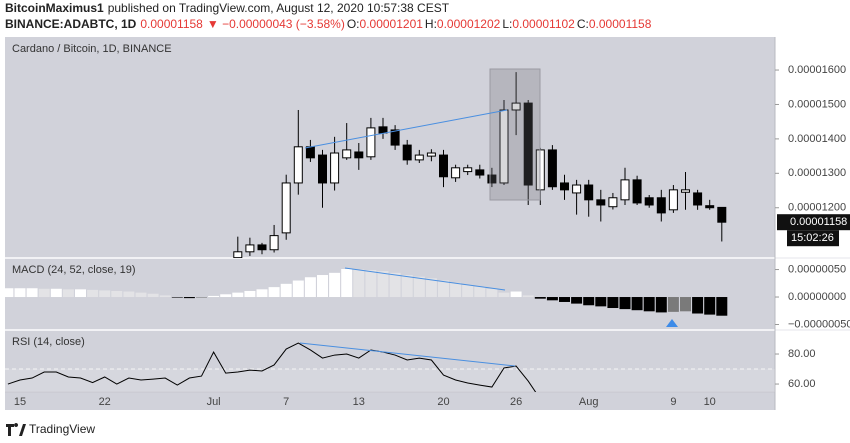  I want to click on signal-marker, so click(672, 323).